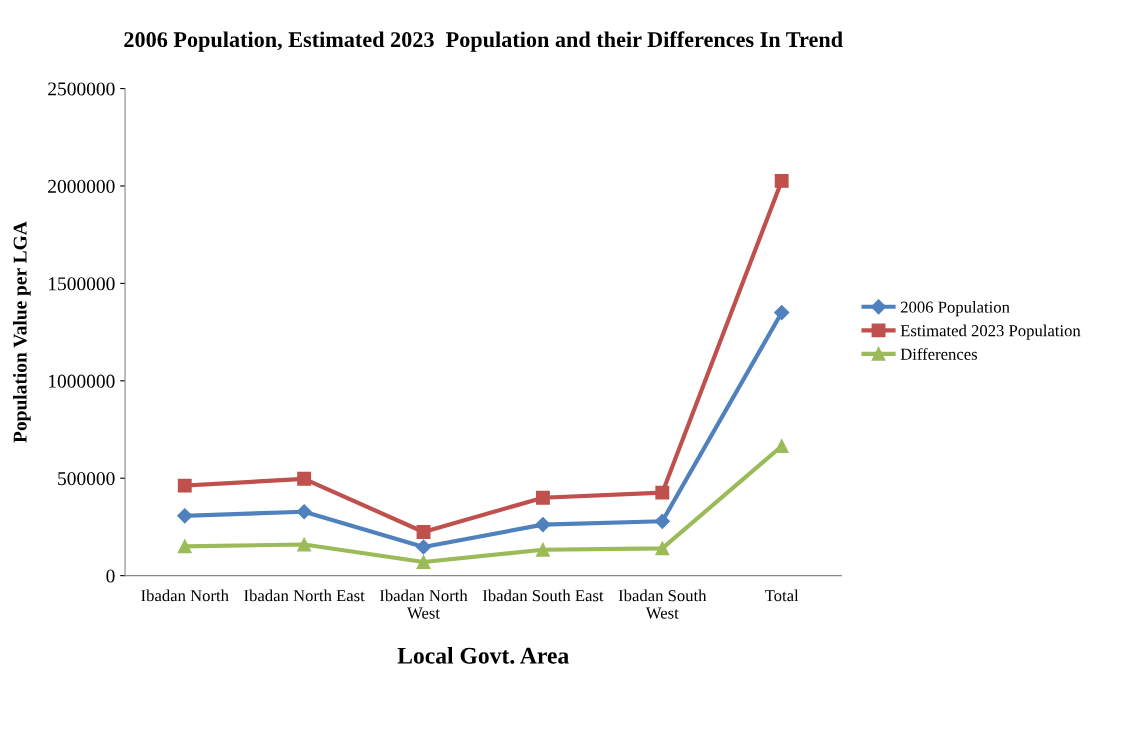 The height and width of the screenshot is (738, 1137). Describe the element at coordinates (86, 479) in the screenshot. I see `y-tick-label: 500000` at that location.